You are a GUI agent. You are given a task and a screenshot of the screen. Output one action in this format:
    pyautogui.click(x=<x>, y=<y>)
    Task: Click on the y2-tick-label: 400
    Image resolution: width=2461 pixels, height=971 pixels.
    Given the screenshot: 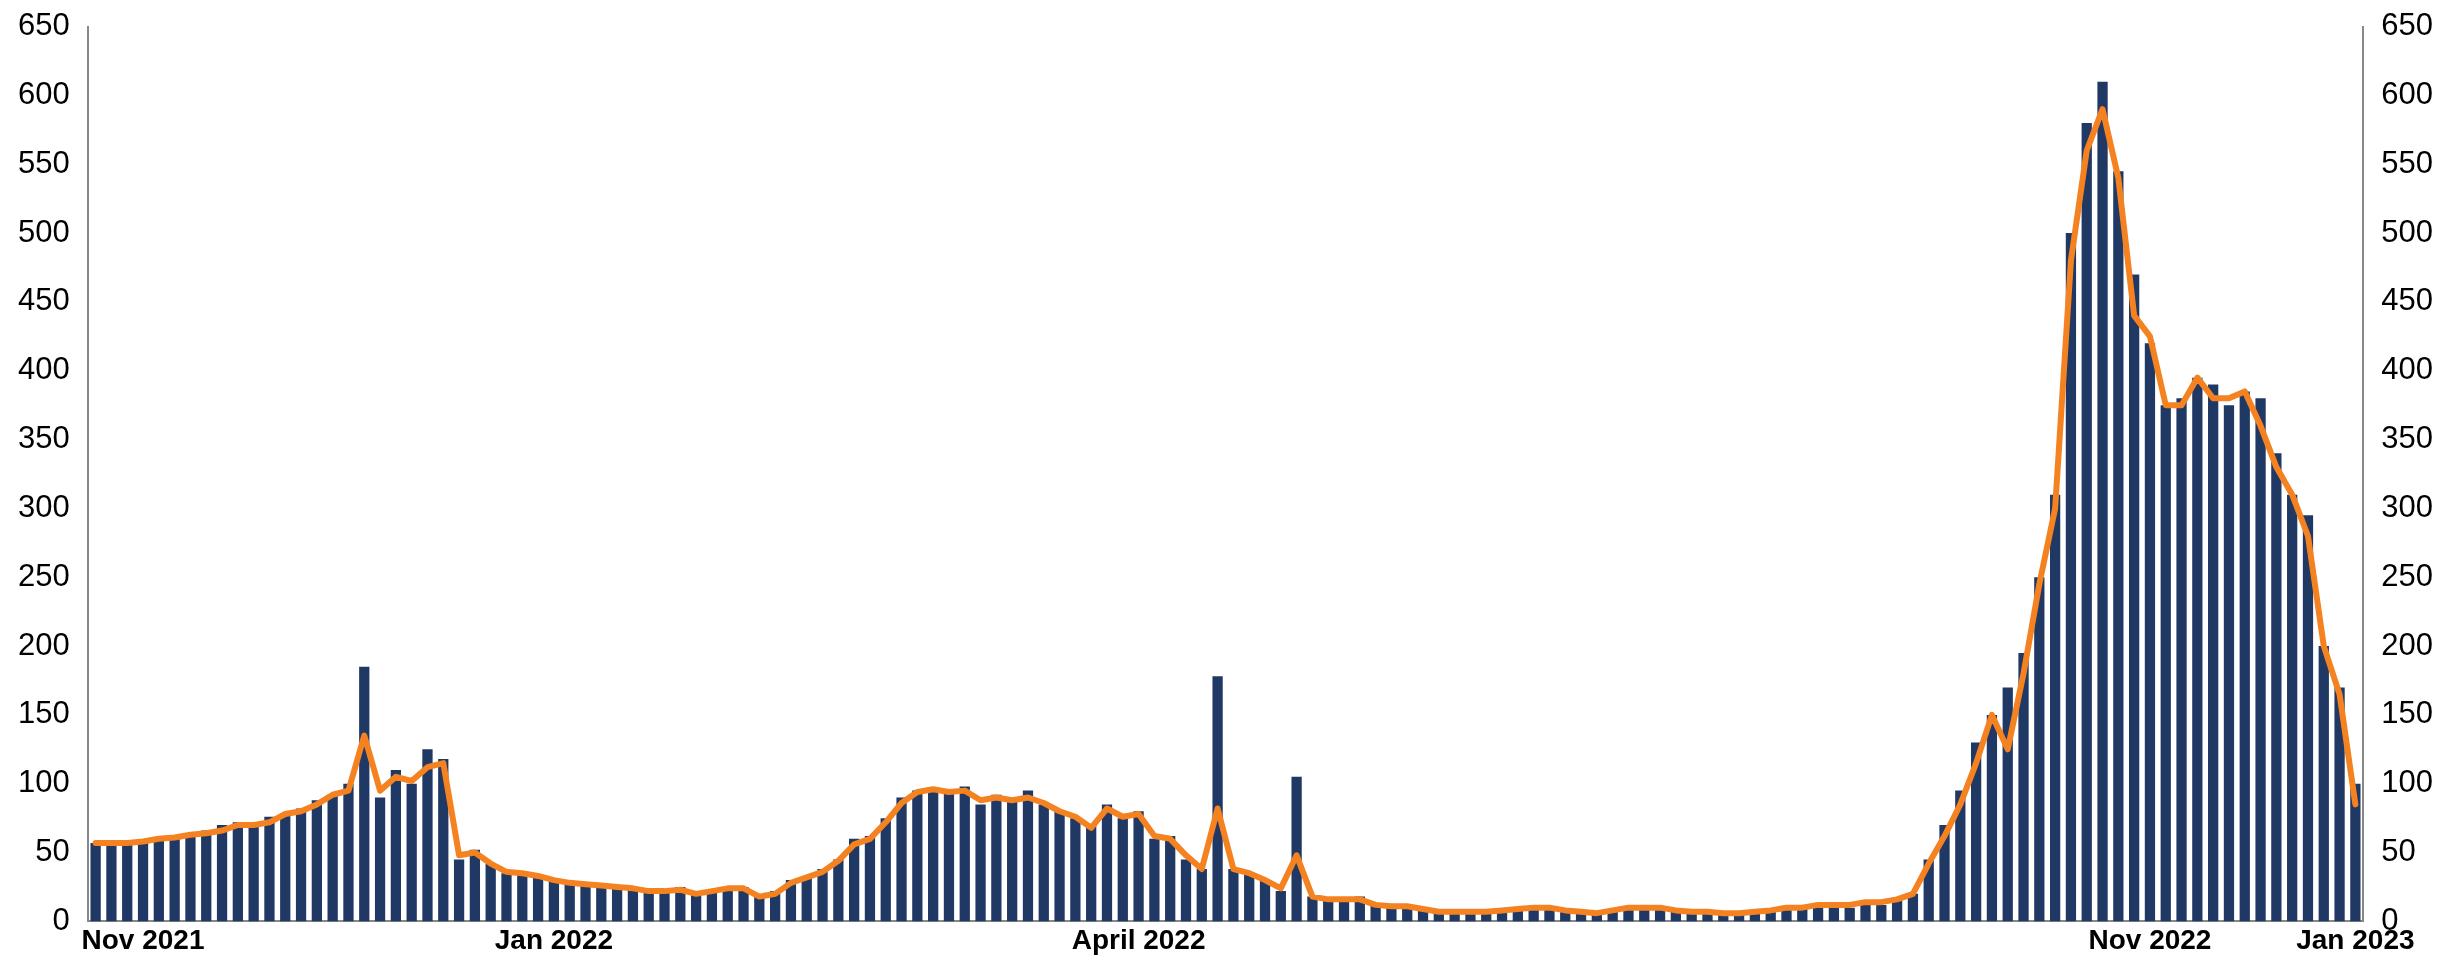 What is the action you would take?
    pyautogui.click(x=2407, y=369)
    